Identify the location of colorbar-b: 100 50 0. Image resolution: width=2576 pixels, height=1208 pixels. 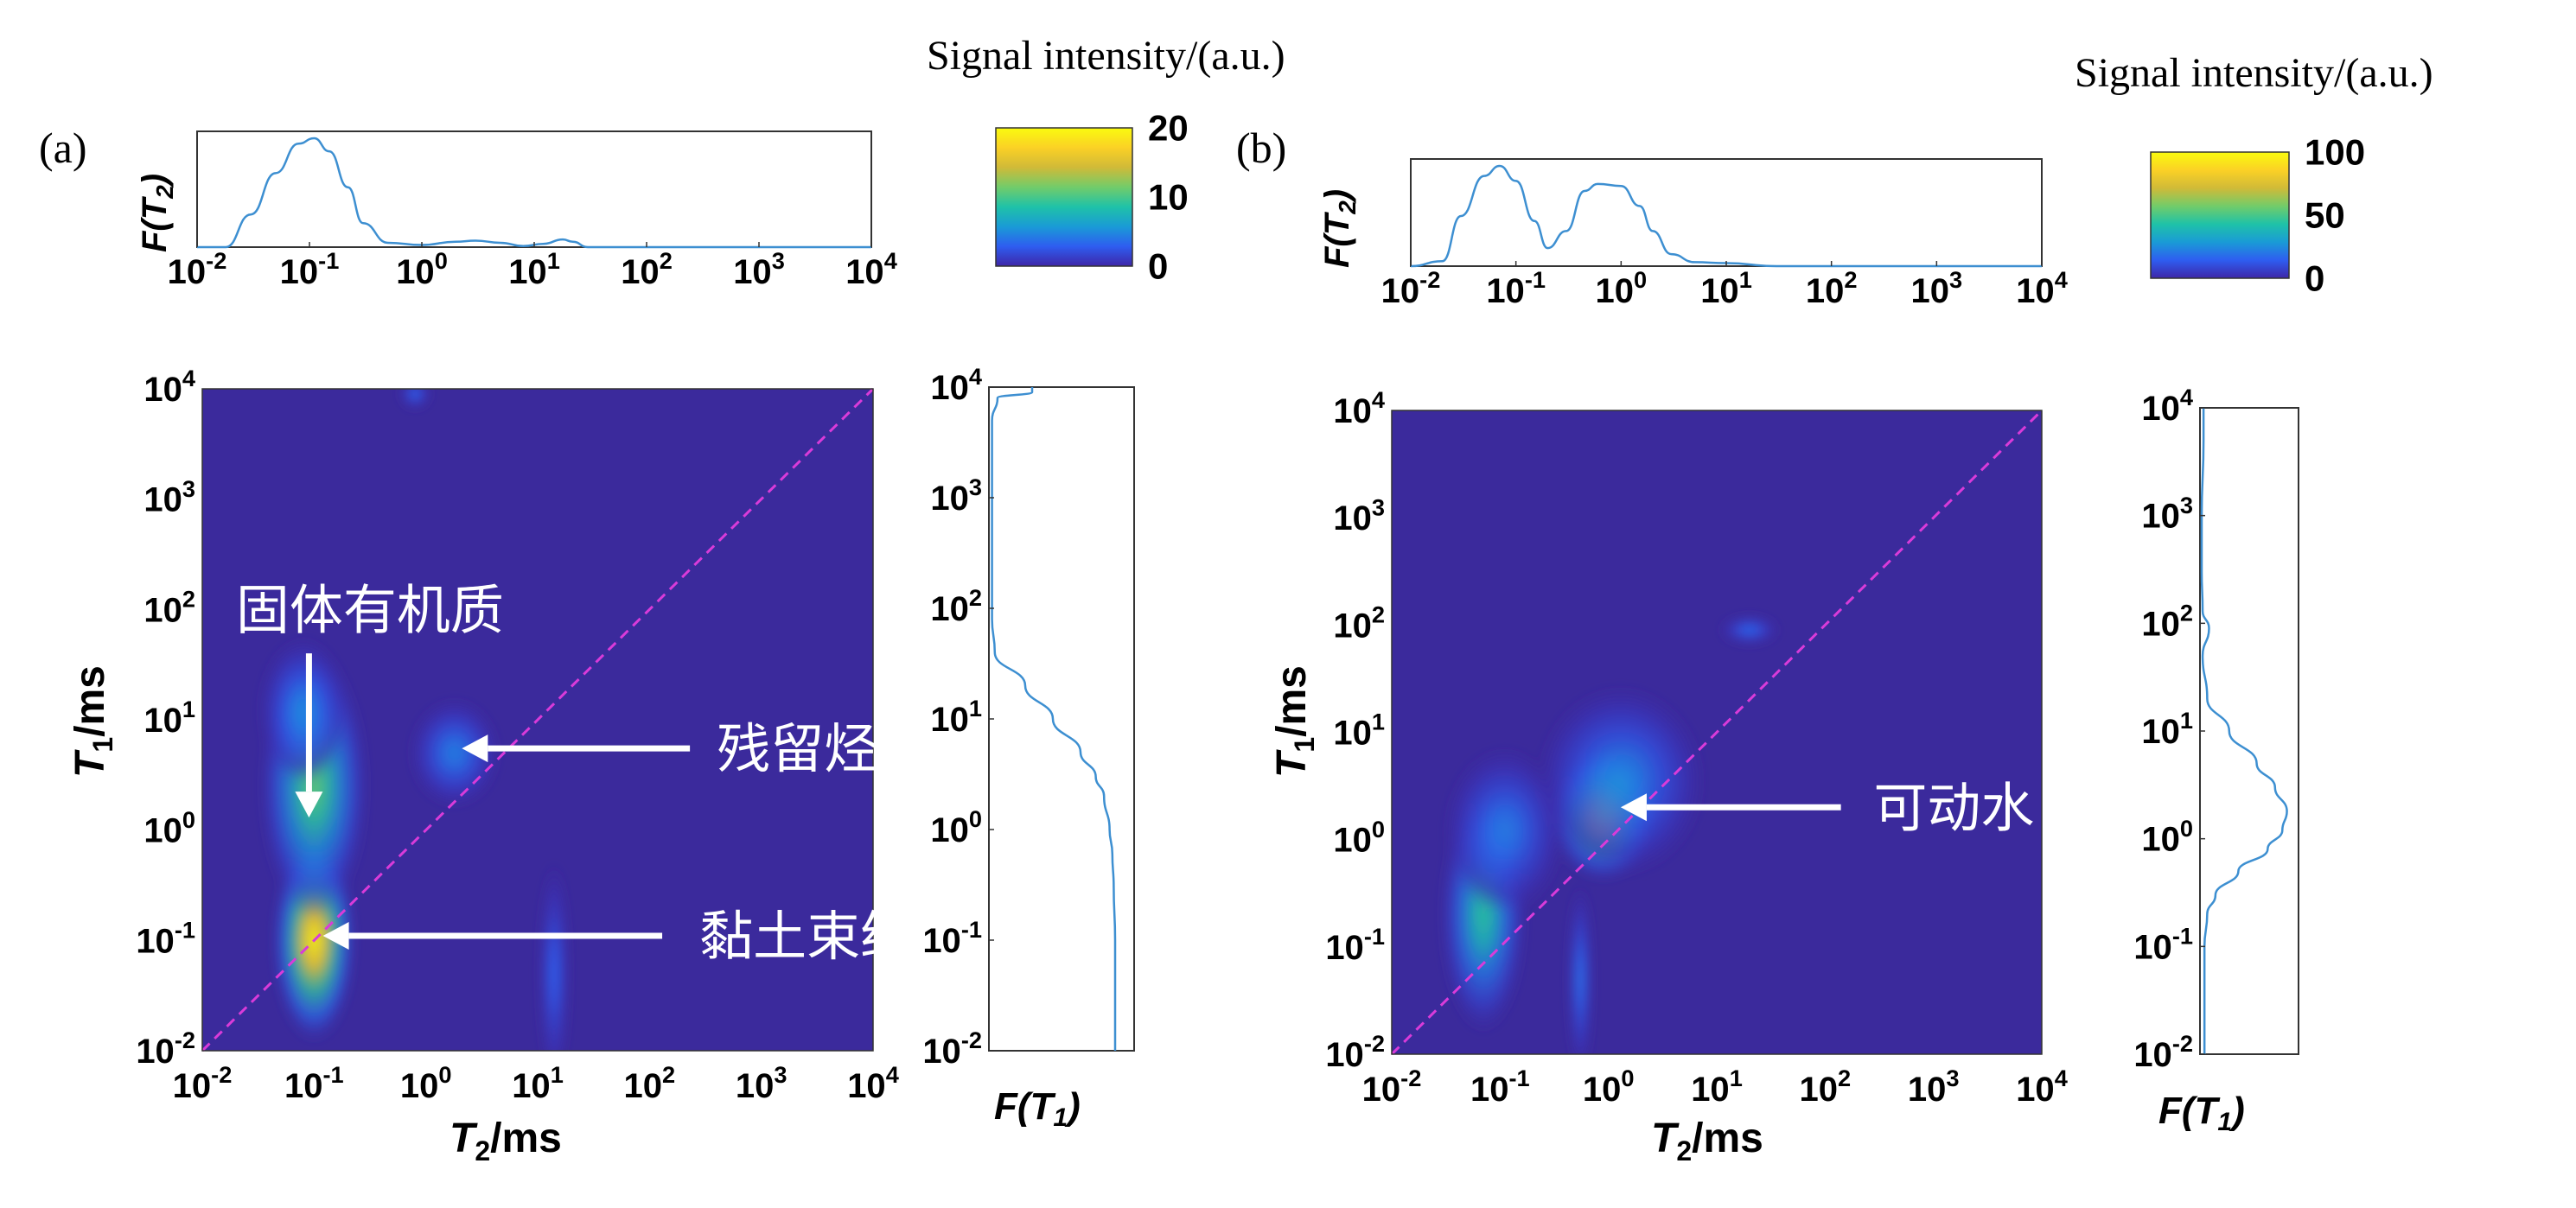
(2257, 215).